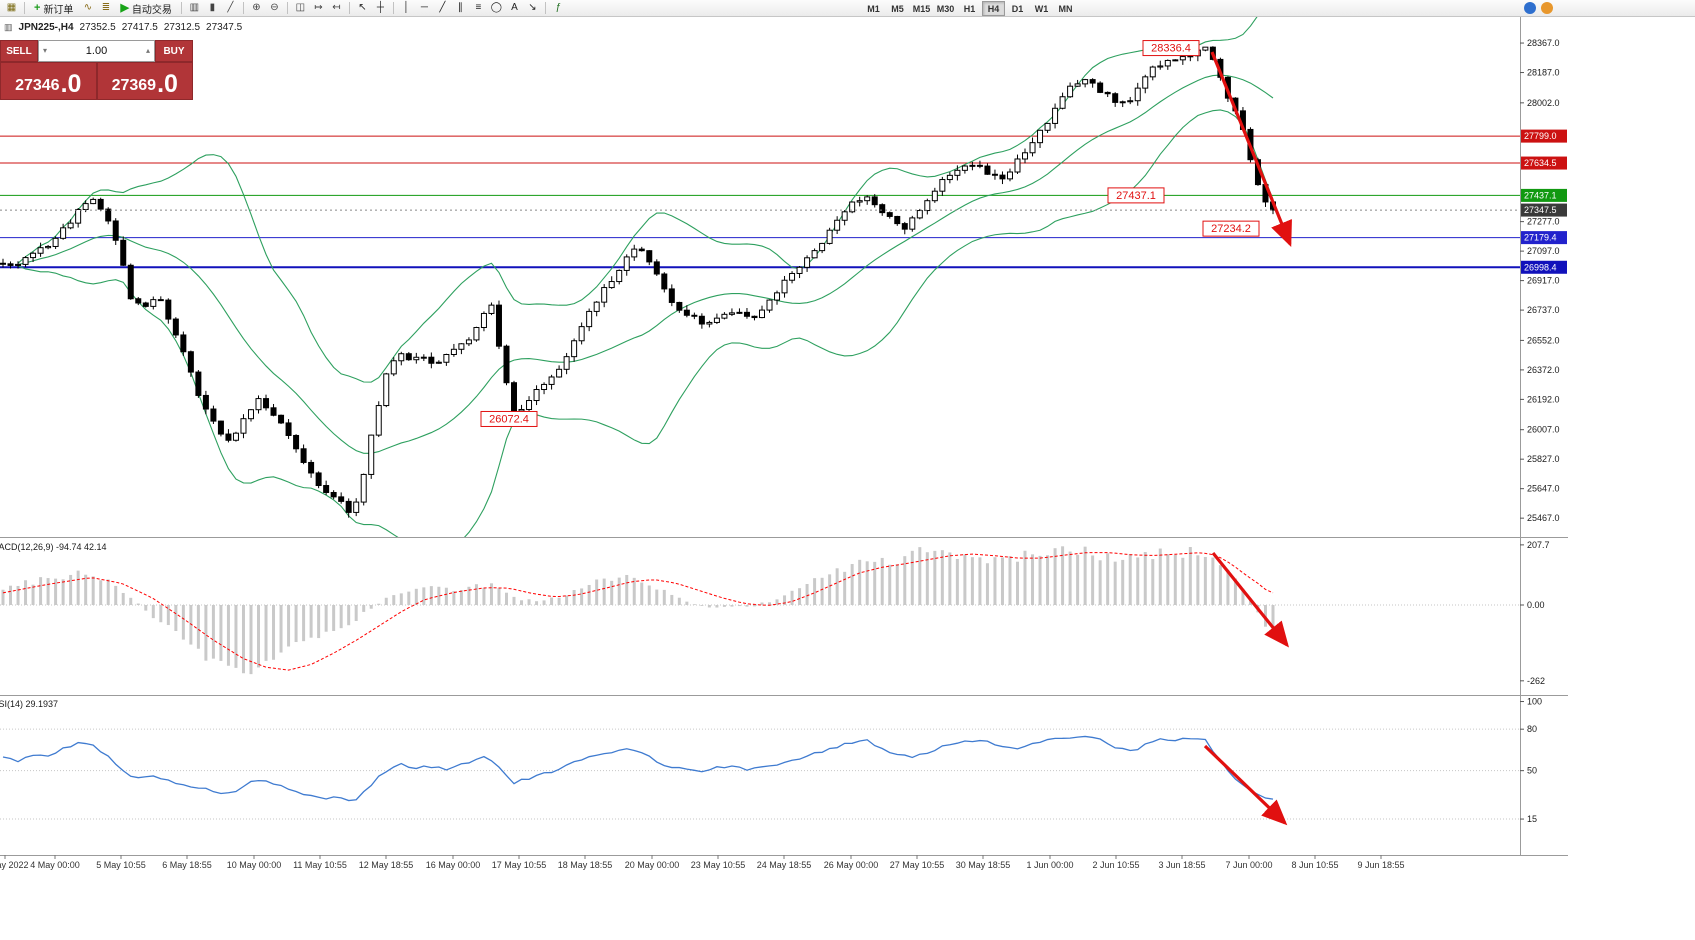 Image resolution: width=1695 pixels, height=940 pixels. What do you see at coordinates (1041, 8) in the screenshot?
I see `timeframe-W1: W1` at bounding box center [1041, 8].